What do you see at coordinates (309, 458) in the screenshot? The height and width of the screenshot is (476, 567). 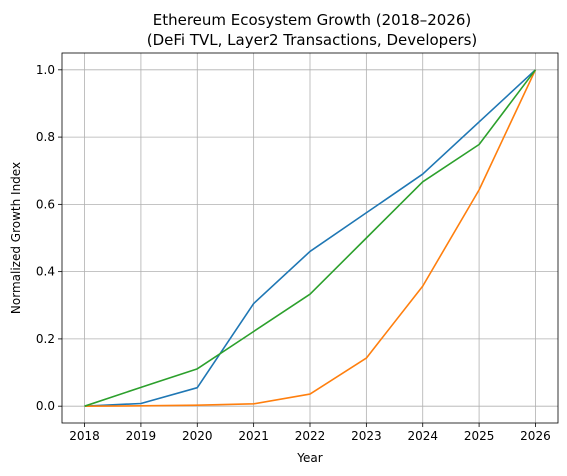 I see `x-axis-label: Year` at bounding box center [309, 458].